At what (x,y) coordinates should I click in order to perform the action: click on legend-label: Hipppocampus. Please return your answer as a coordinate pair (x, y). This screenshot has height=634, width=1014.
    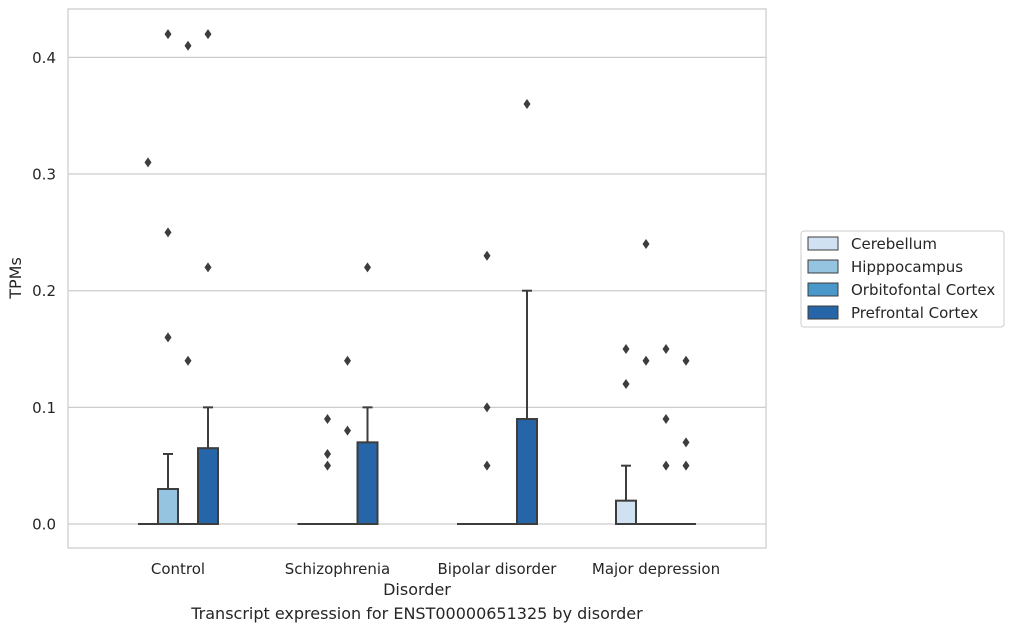
    Looking at the image, I should click on (907, 267).